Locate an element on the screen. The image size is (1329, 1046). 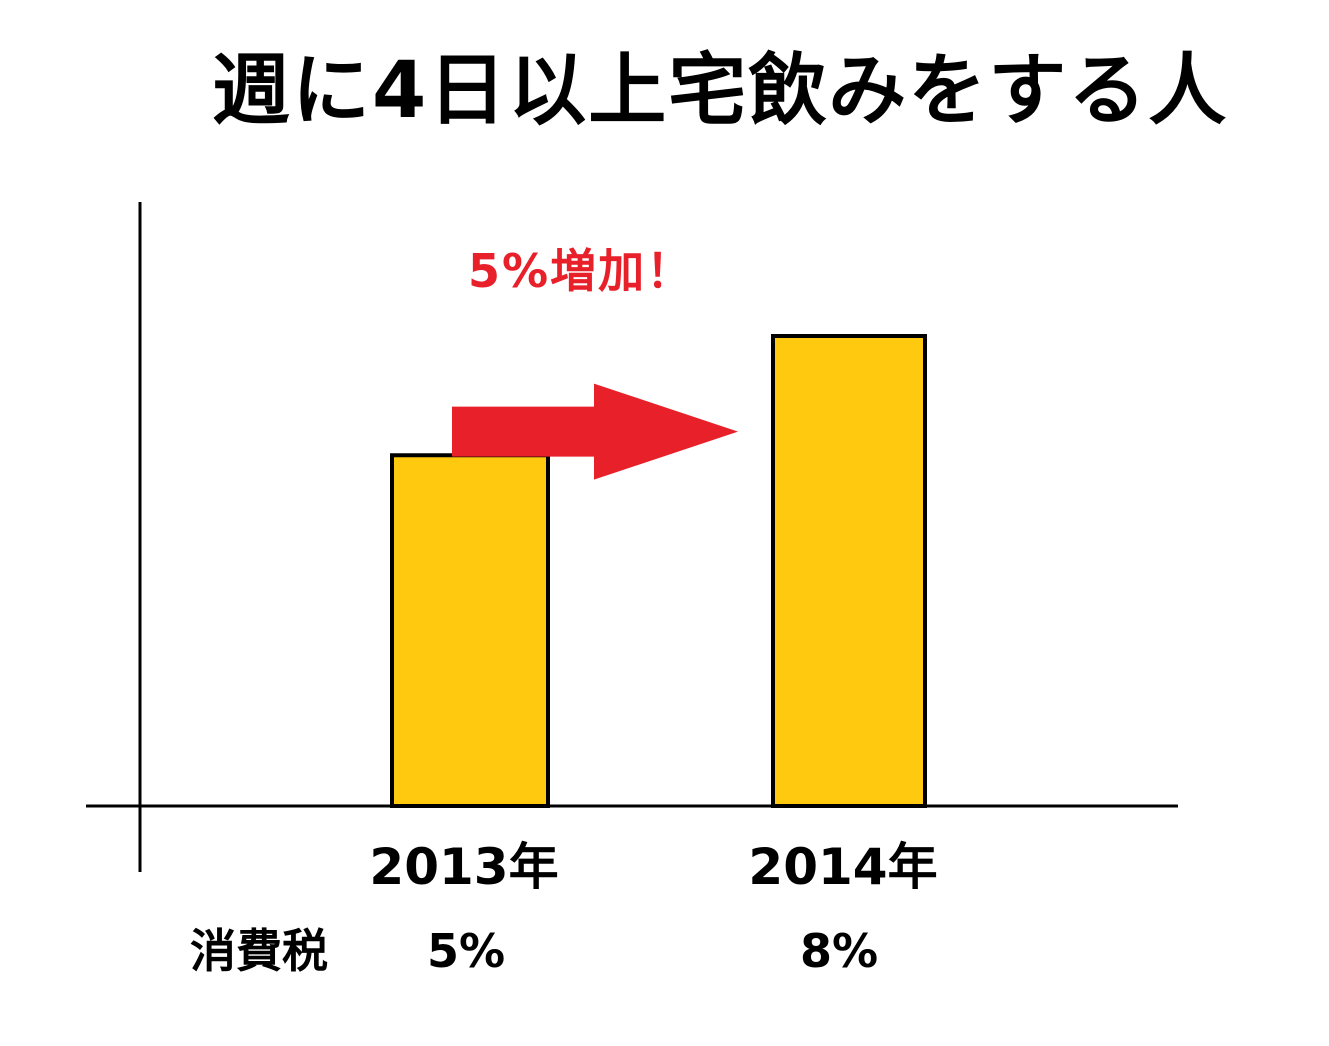
increase-arrow-group is located at coordinates (595, 431).